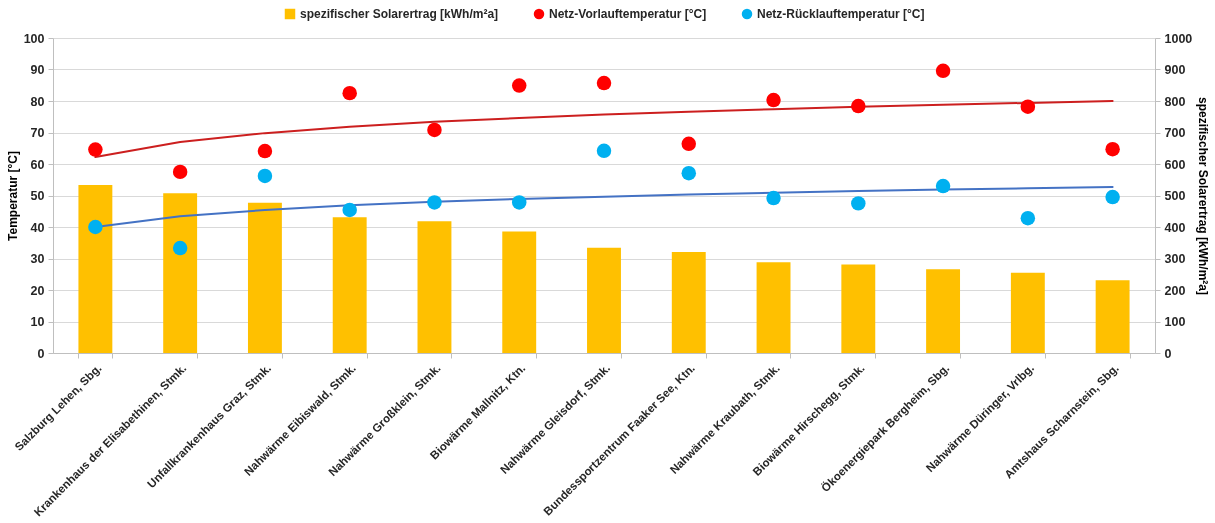 This screenshot has width=1215, height=523. What do you see at coordinates (37, 322) in the screenshot?
I see `y-tick-label: 10` at bounding box center [37, 322].